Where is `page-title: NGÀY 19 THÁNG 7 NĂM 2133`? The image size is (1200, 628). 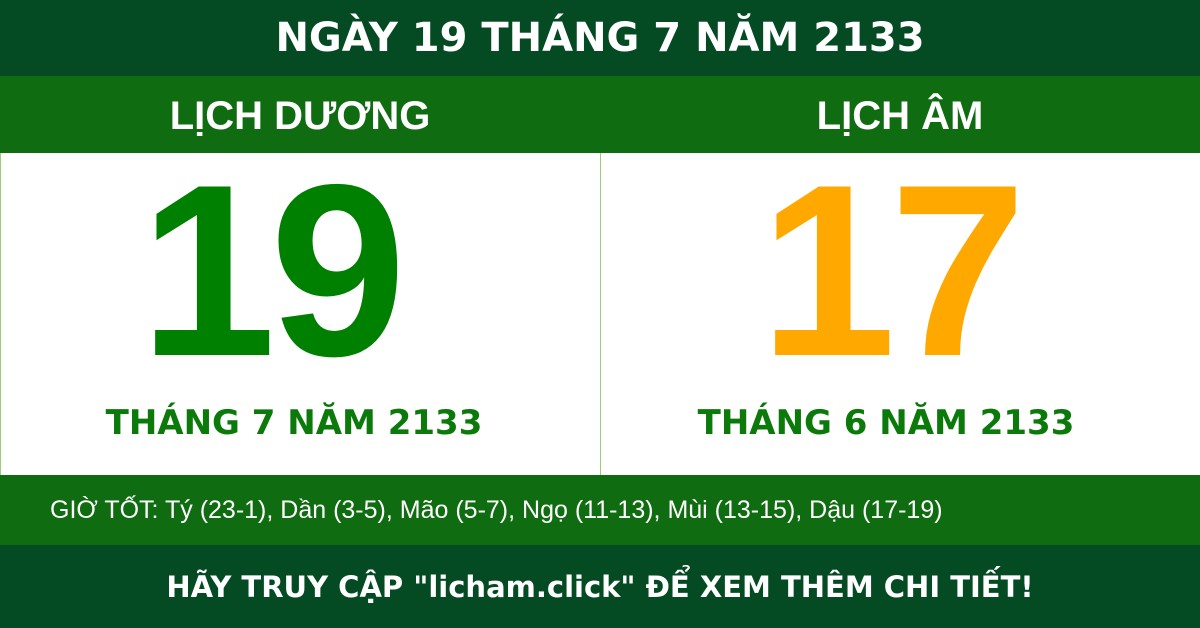
page-title: NGÀY 19 THÁNG 7 NĂM 2133 is located at coordinates (600, 38).